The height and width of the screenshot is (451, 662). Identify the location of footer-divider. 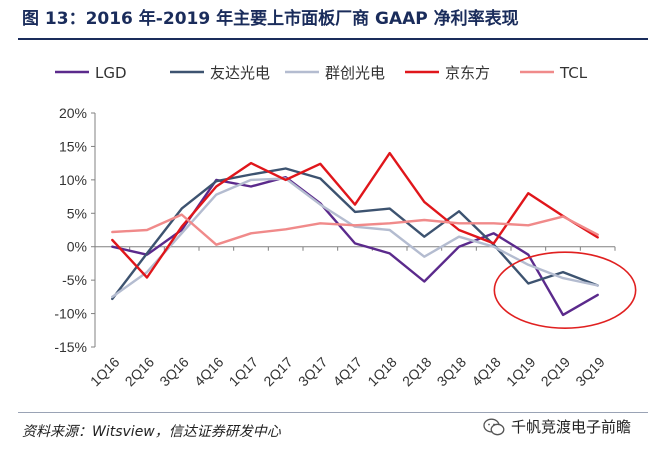
(333, 412).